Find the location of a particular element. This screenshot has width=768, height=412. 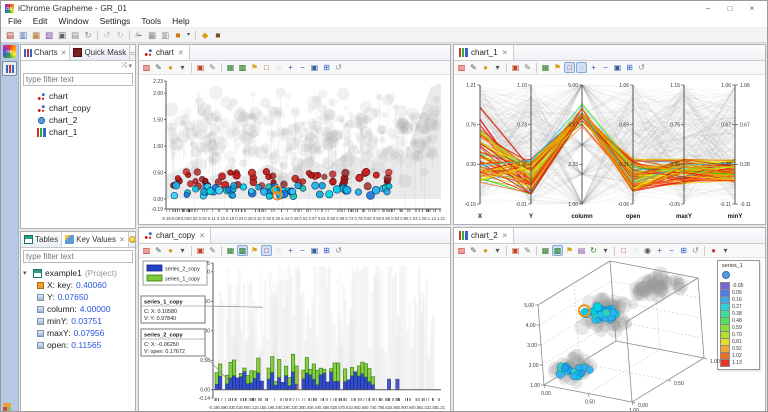

key-value-row: column: 4.00000 is located at coordinates (78, 309).